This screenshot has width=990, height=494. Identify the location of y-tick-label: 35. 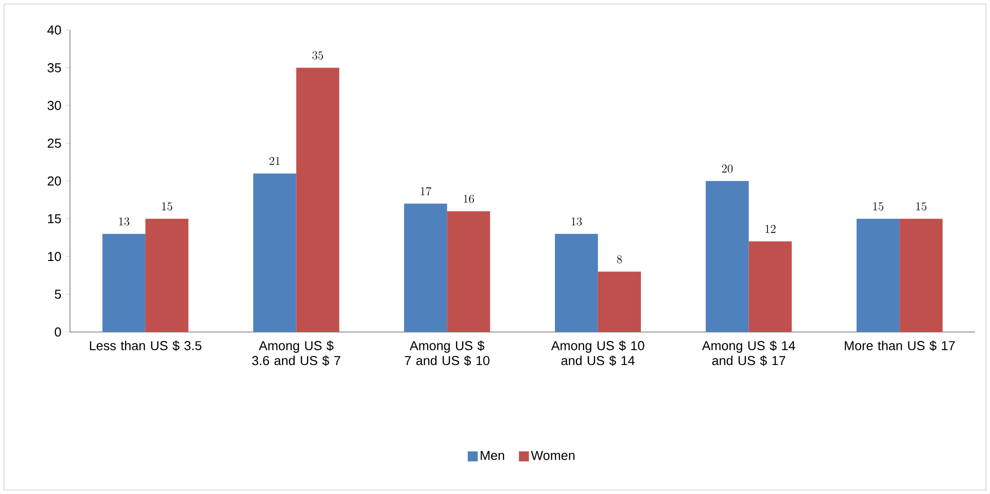
(54, 67).